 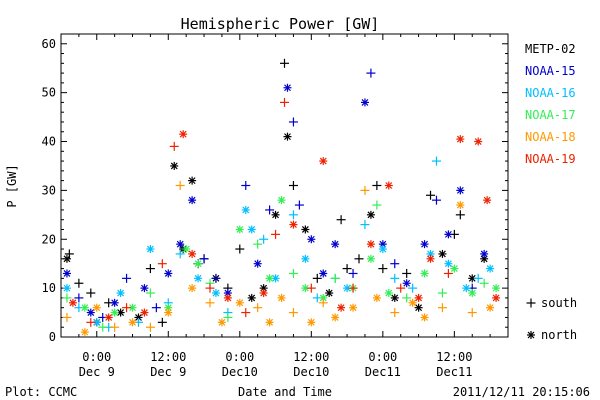 What do you see at coordinates (280, 24) in the screenshot?
I see `chart-title: Hemispheric Power [GW]` at bounding box center [280, 24].